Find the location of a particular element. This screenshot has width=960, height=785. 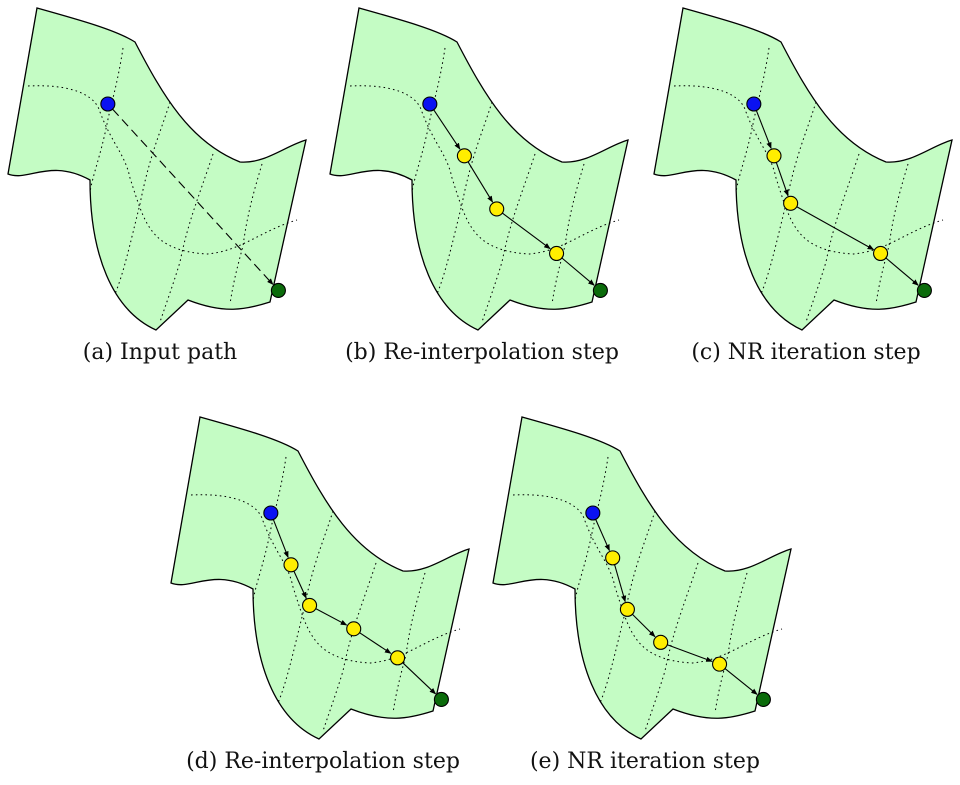

surface-diagram-d is located at coordinates (320, 578).